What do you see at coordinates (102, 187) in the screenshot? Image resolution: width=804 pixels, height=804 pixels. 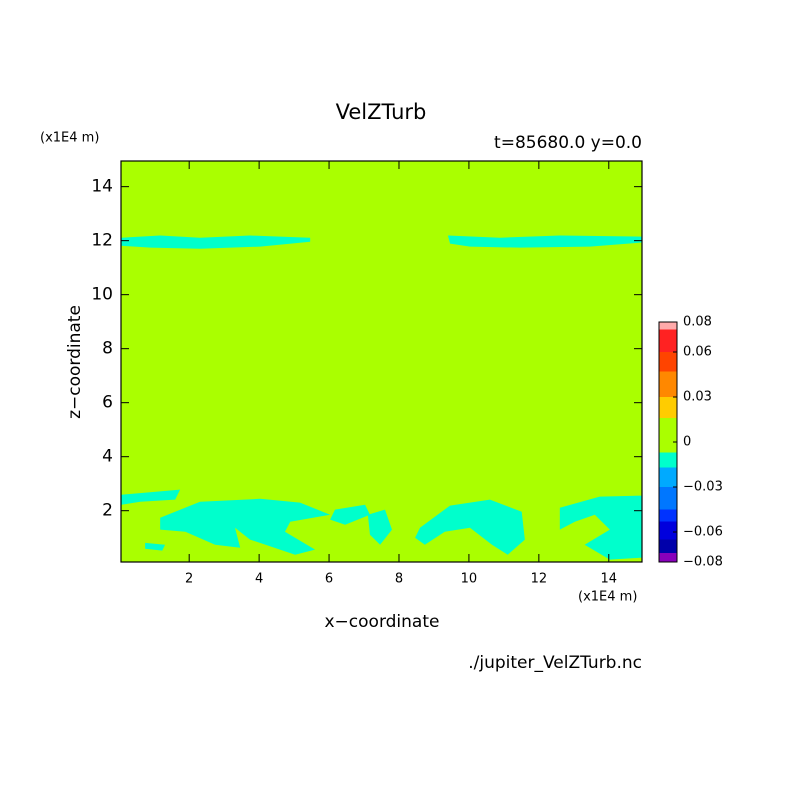 I see `y-tick-label: 14` at bounding box center [102, 187].